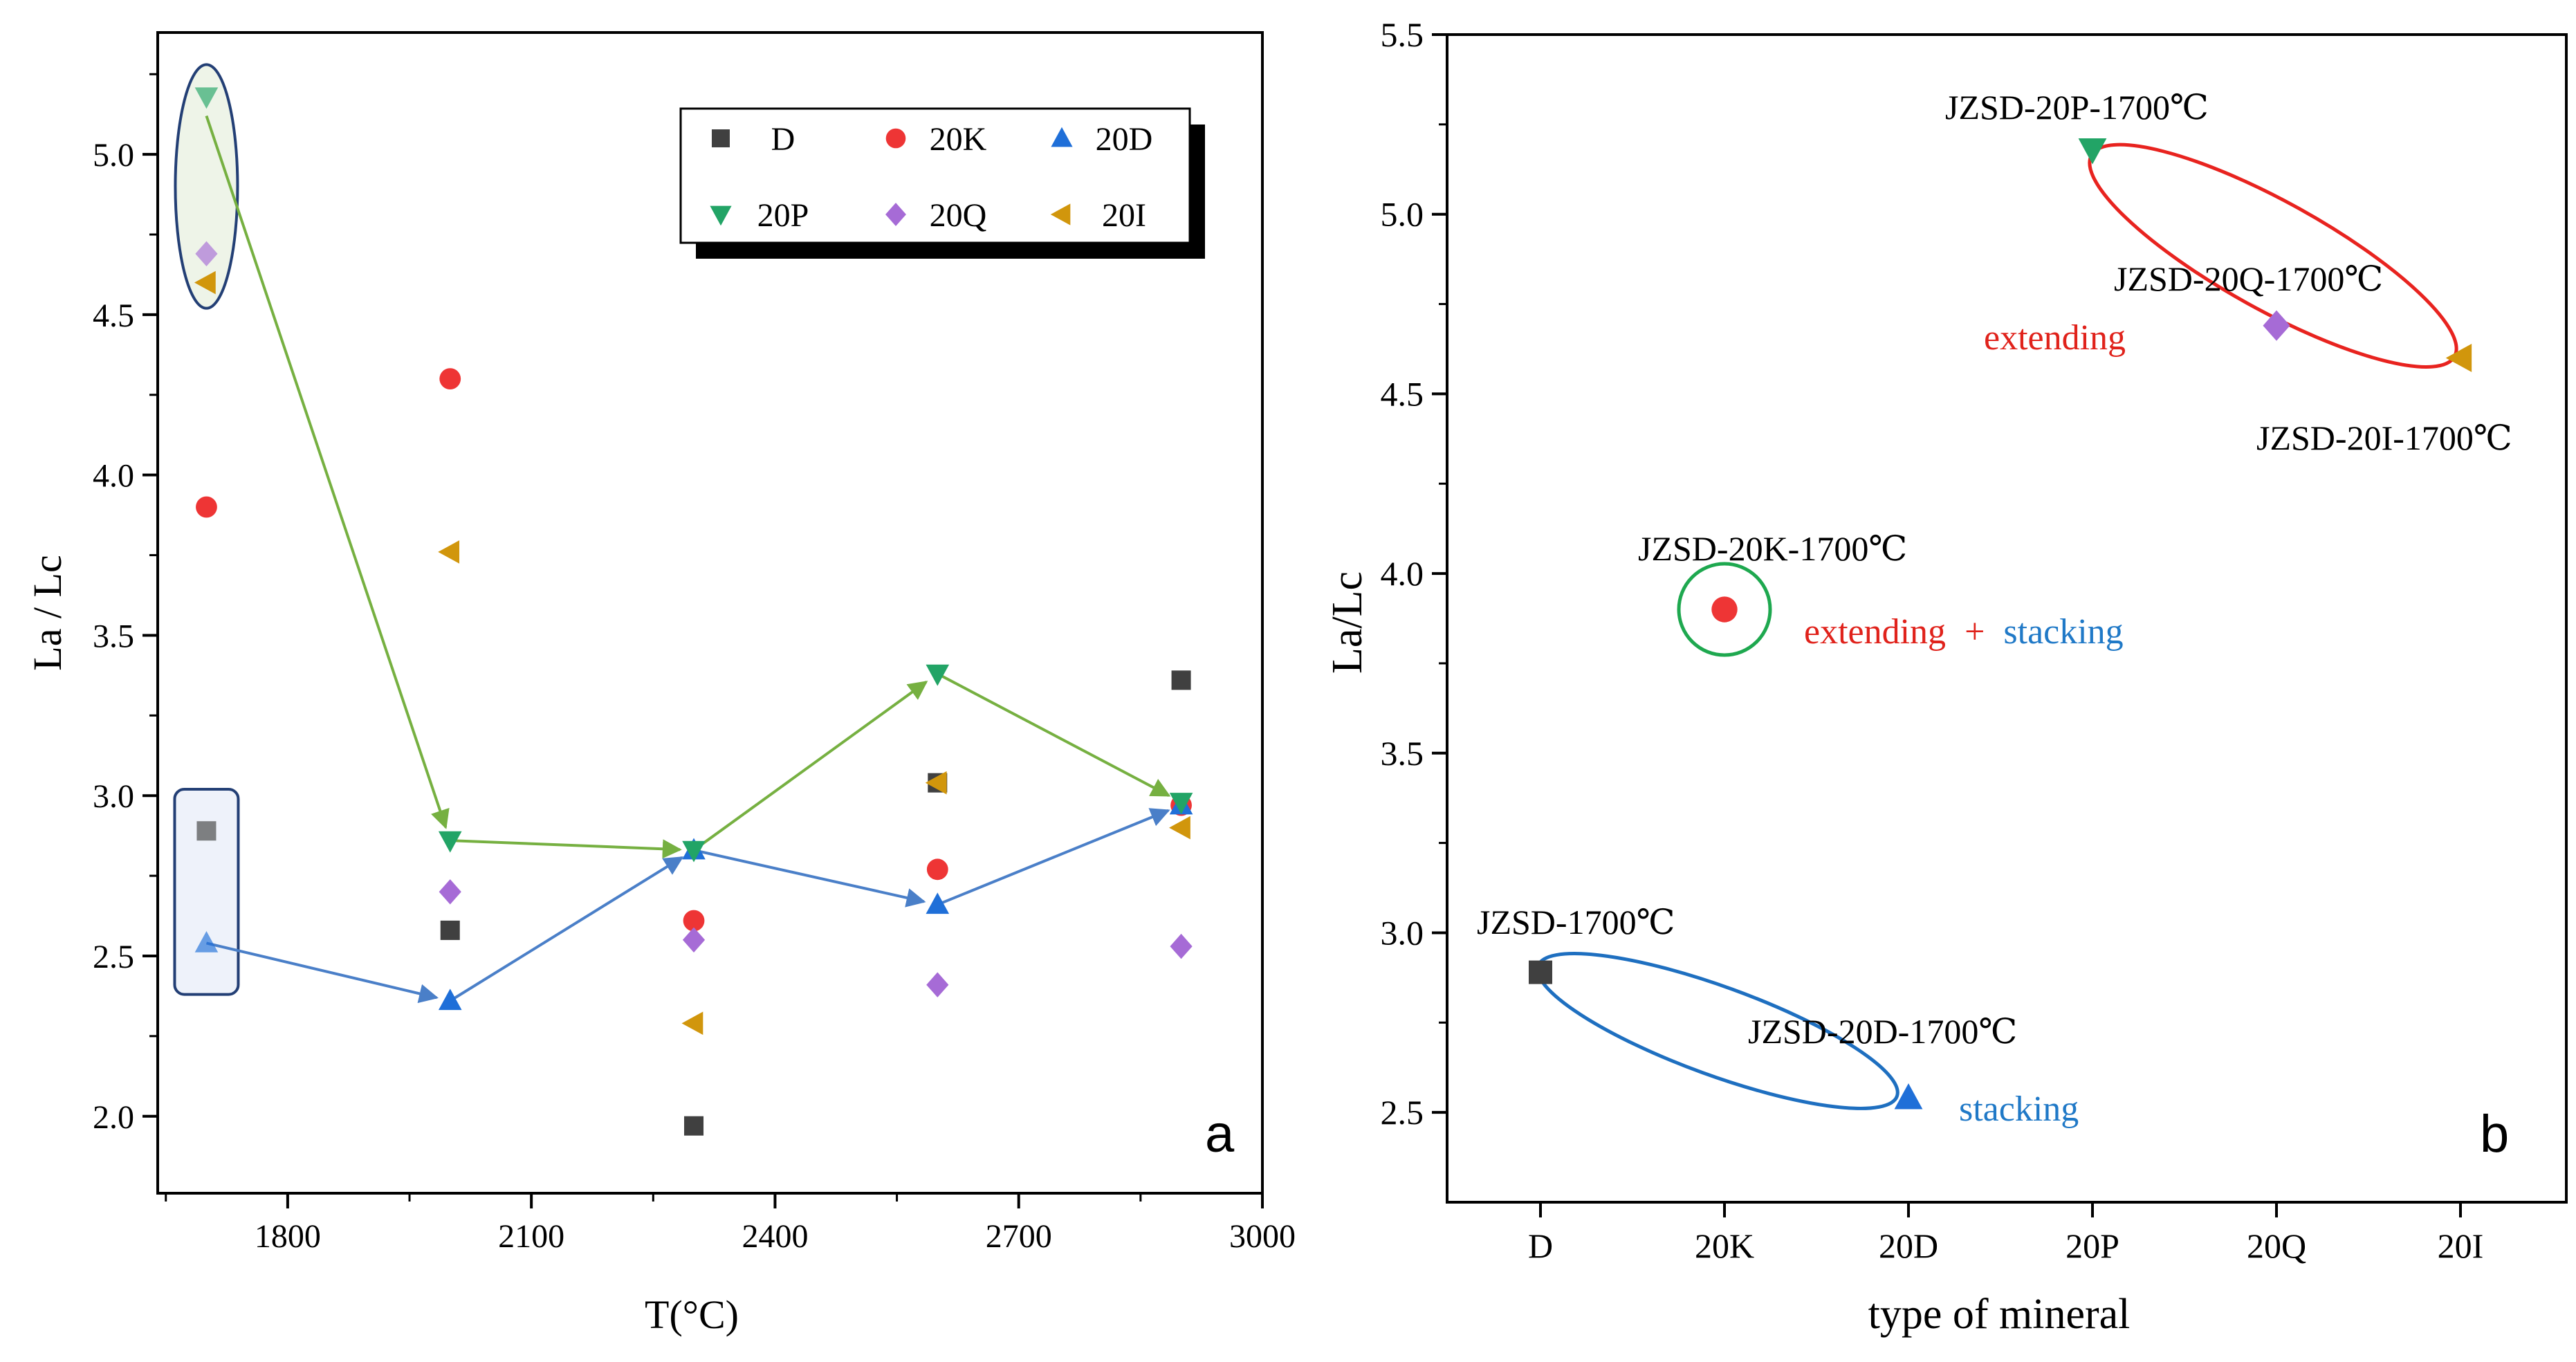 Image resolution: width=2576 pixels, height=1362 pixels. I want to click on legend-marker-20k, so click(895, 138).